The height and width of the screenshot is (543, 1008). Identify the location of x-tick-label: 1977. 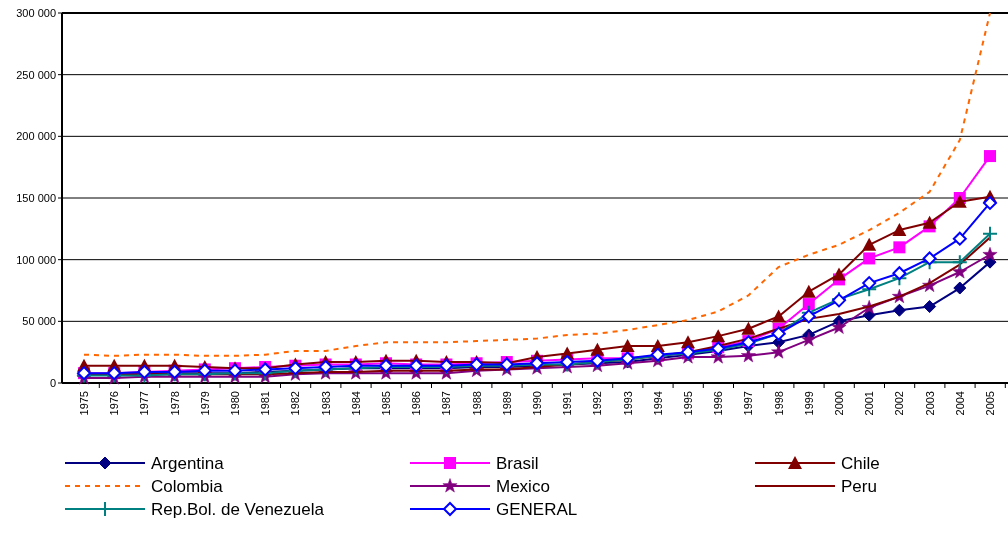
(144, 403).